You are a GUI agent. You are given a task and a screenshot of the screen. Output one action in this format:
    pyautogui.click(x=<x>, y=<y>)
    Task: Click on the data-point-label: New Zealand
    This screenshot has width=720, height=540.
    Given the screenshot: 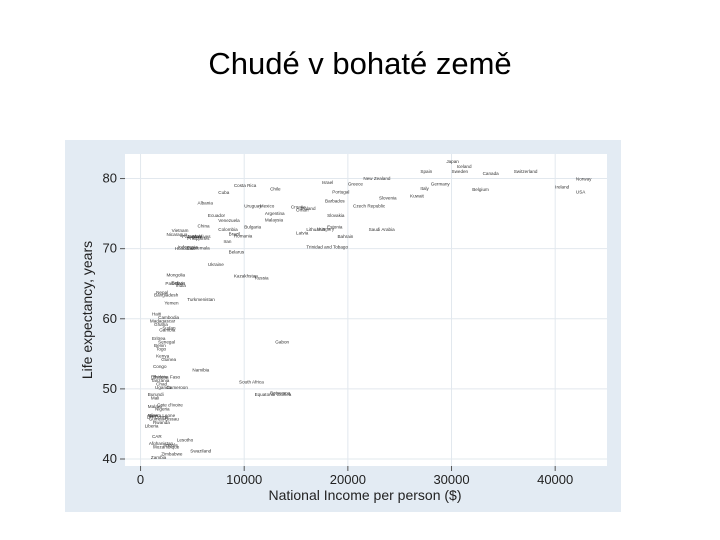 What is the action you would take?
    pyautogui.click(x=377, y=178)
    